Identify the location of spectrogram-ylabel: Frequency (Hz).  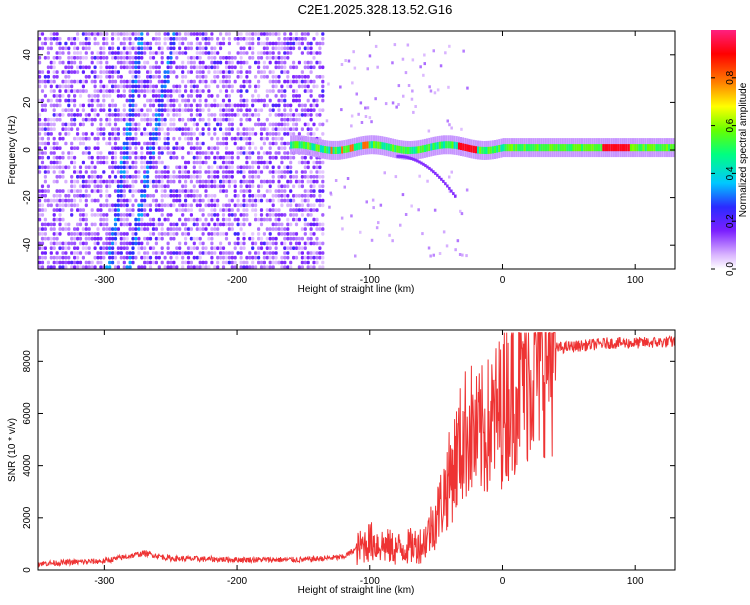
(12, 150).